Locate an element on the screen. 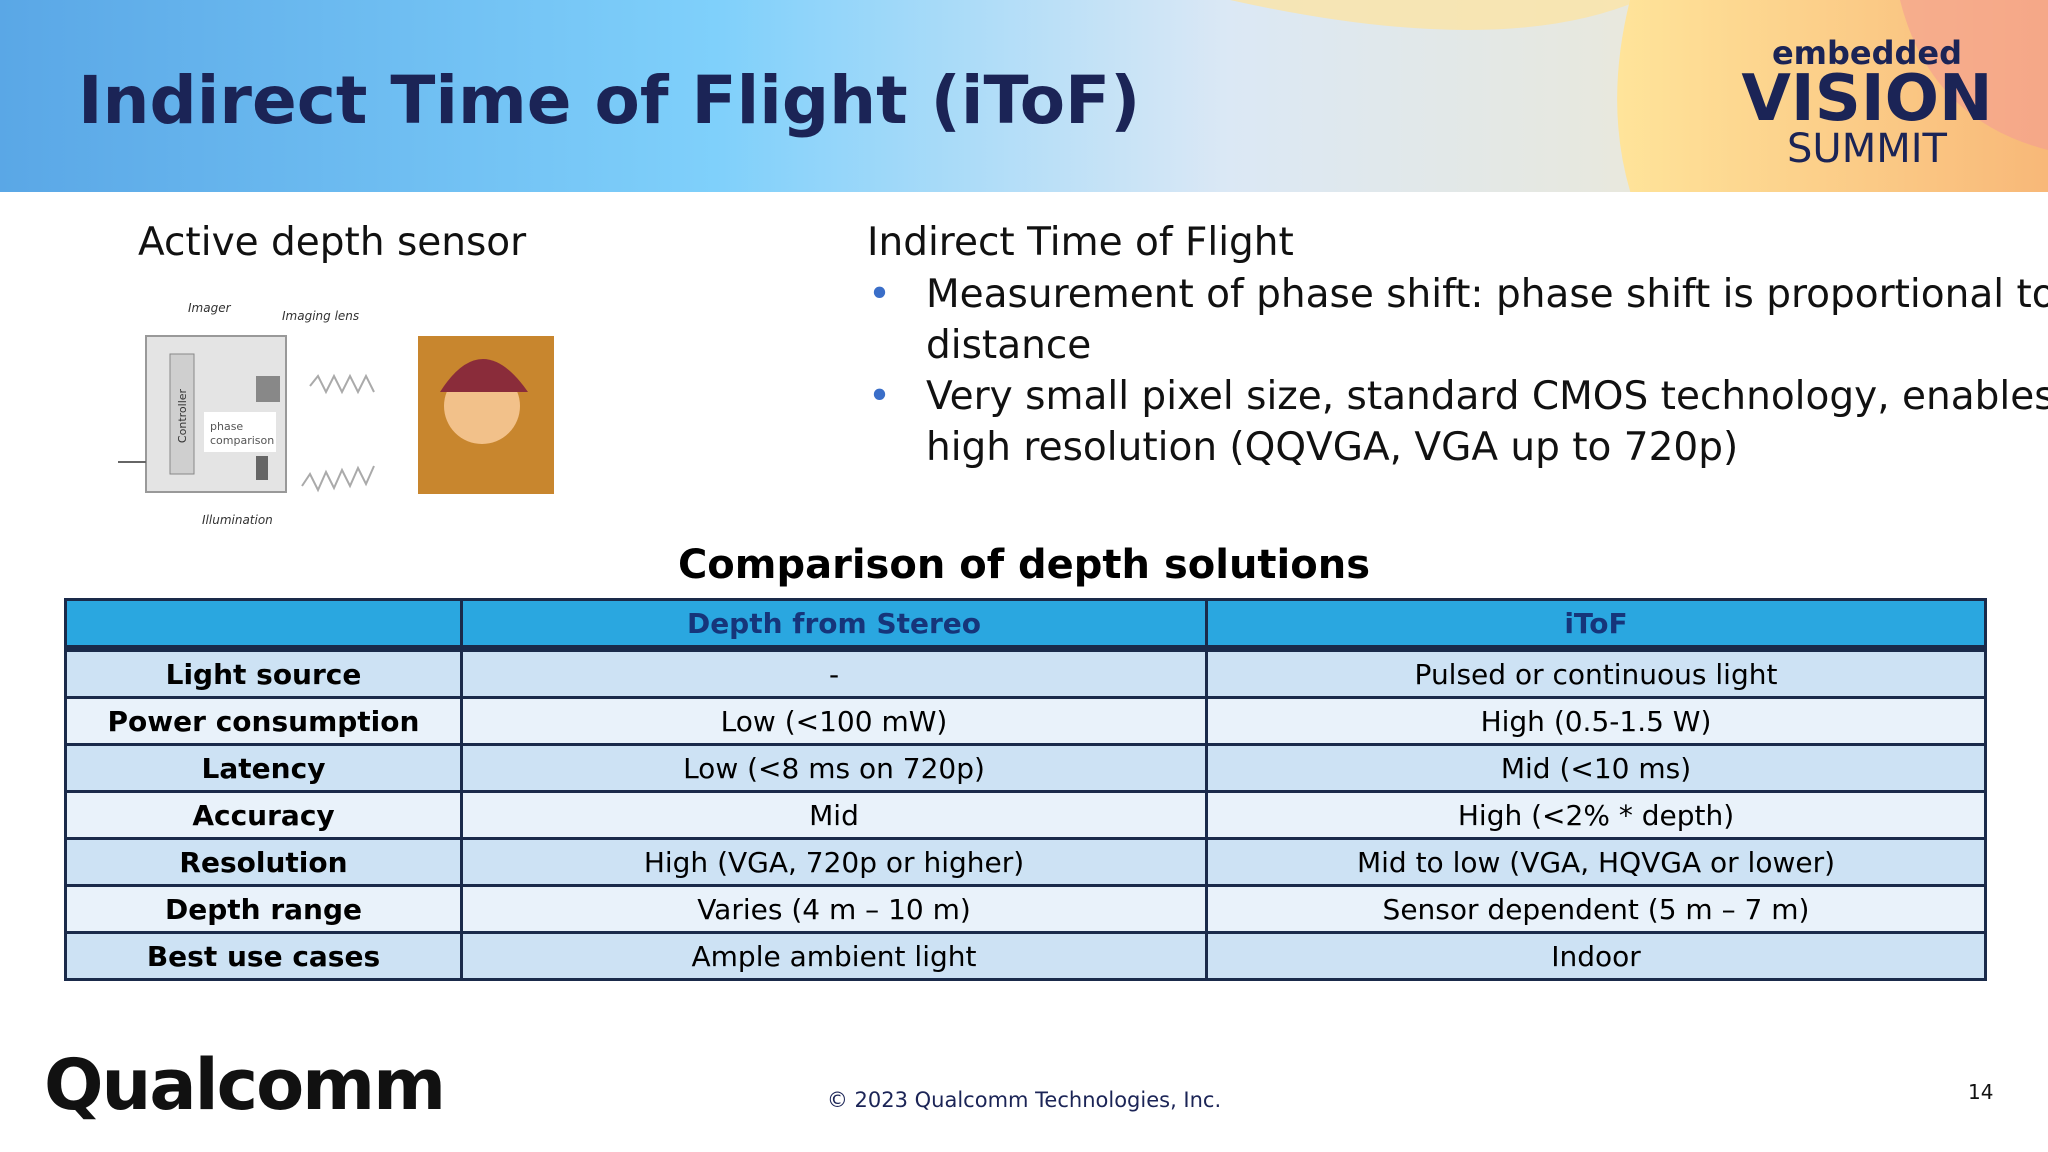 This screenshot has height=1152, width=2048. table-row: Light source - Pulsed or continuous light is located at coordinates (1025, 673).